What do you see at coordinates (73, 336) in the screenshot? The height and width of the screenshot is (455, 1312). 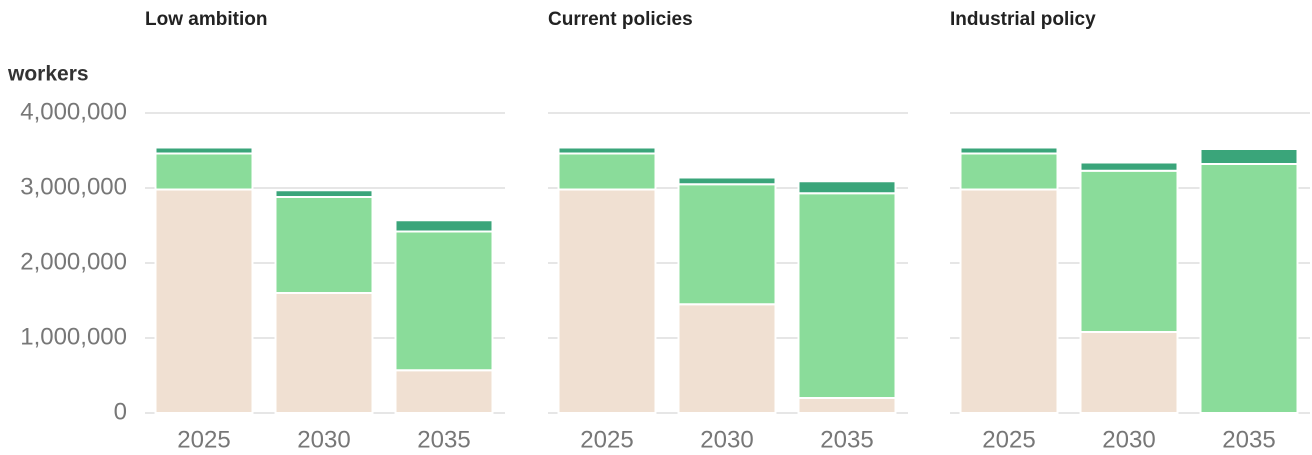 I see `y-tick-label: 1,000,000` at bounding box center [73, 336].